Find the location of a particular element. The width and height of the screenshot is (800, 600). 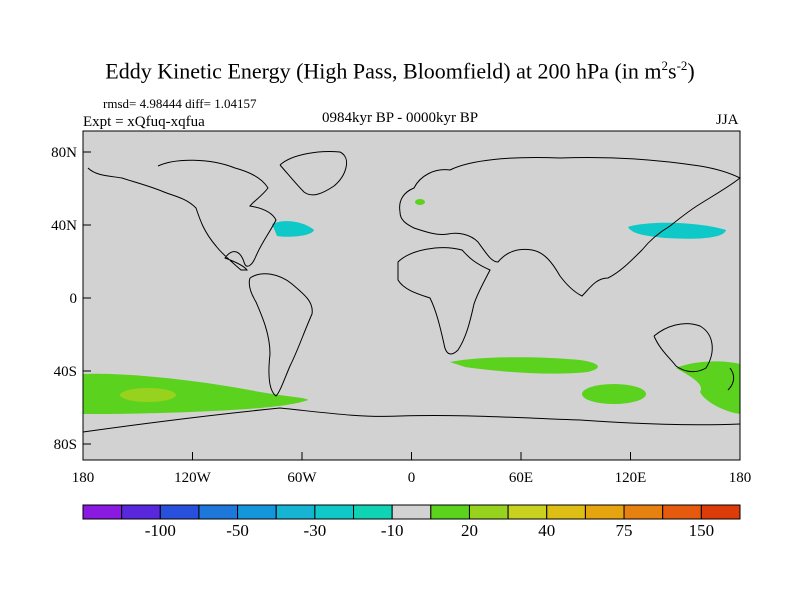

coast-north-america is located at coordinates (182, 215).